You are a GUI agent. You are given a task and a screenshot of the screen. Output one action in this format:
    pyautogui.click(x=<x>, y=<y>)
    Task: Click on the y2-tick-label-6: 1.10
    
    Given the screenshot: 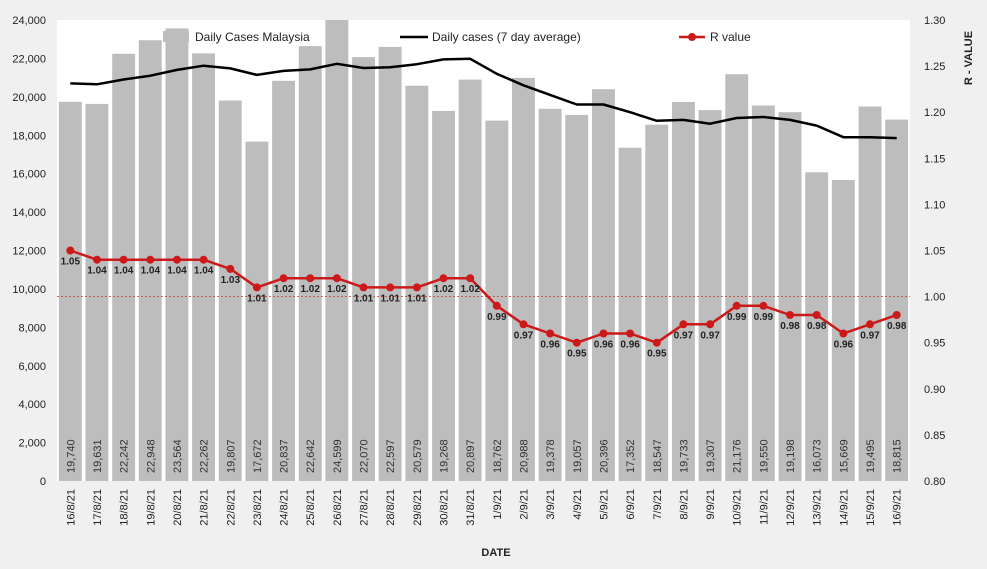 What is the action you would take?
    pyautogui.click(x=934, y=205)
    